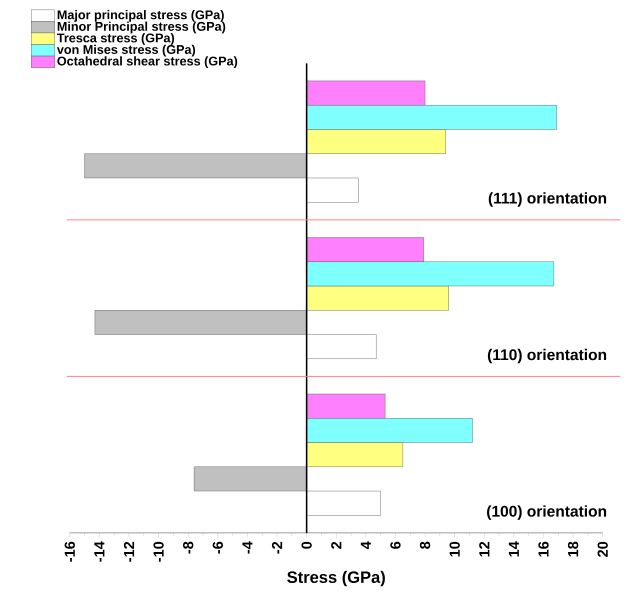  I want to click on x-tick-label: -16, so click(69, 552).